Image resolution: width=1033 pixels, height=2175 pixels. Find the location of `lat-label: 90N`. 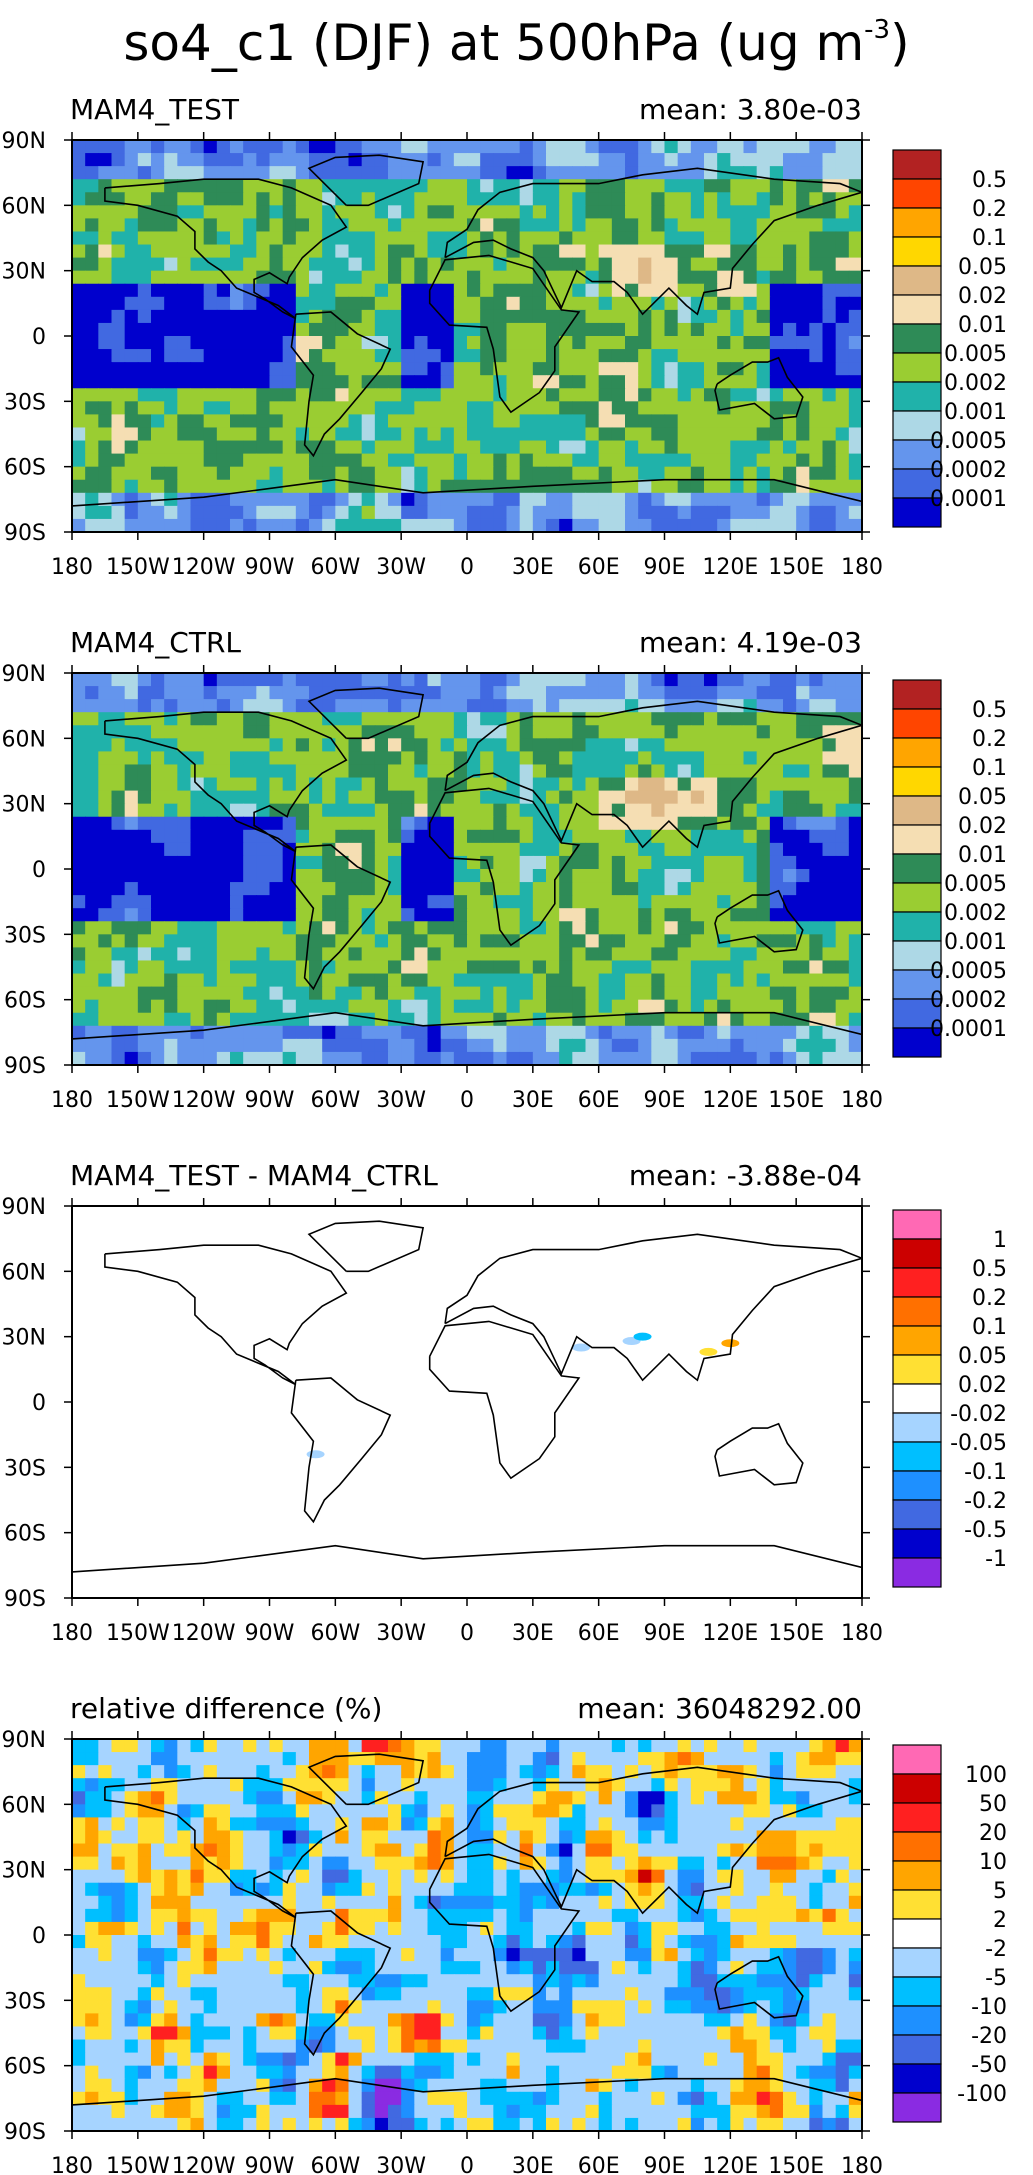

lat-label: 90N is located at coordinates (24, 674).